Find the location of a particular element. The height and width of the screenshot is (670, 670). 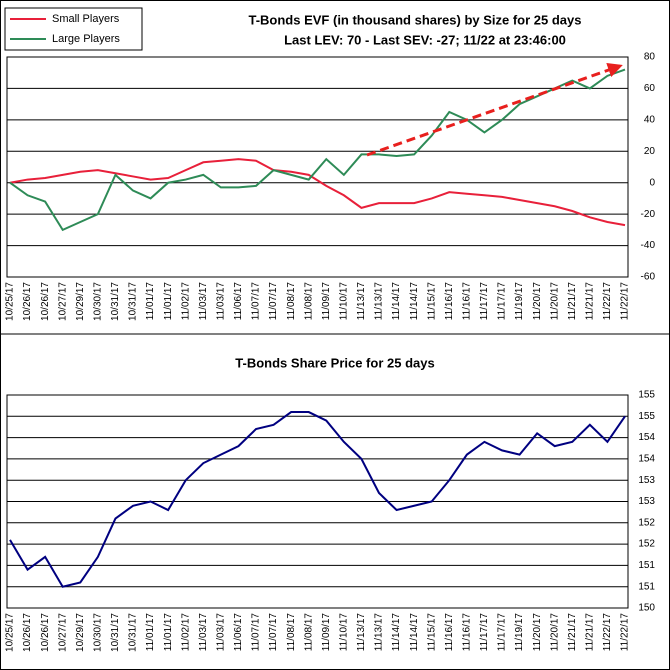

y-tick-label: 60 is located at coordinates (650, 88).